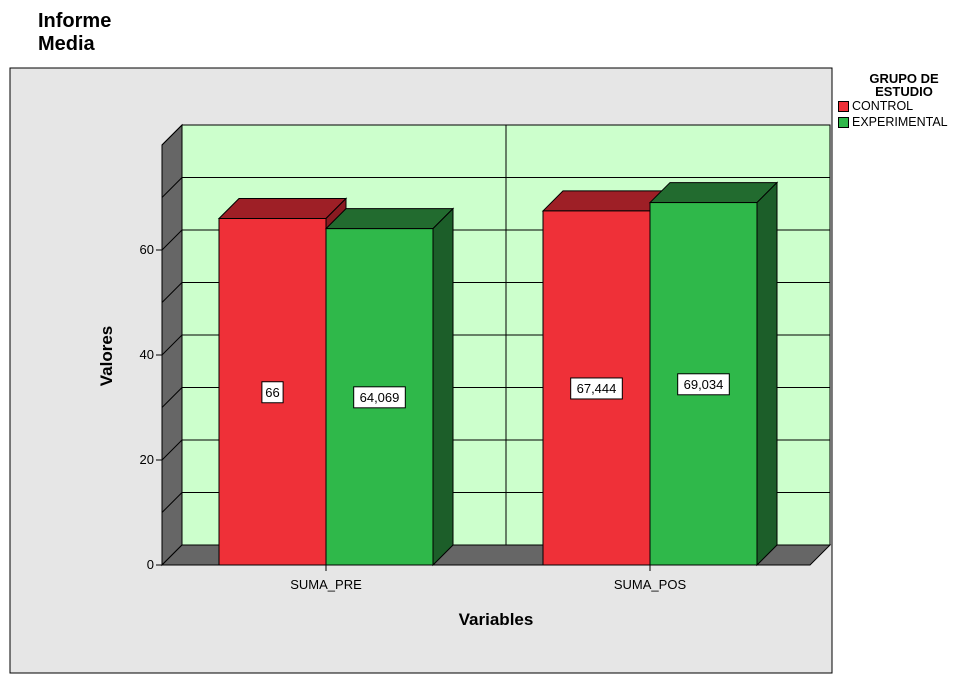 The width and height of the screenshot is (976, 675). I want to click on data-label-box-suma-pos-control, so click(596, 388).